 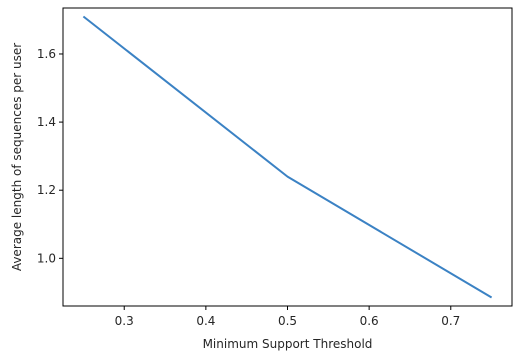 What do you see at coordinates (205, 321) in the screenshot?
I see `x-tick-label: 0.4` at bounding box center [205, 321].